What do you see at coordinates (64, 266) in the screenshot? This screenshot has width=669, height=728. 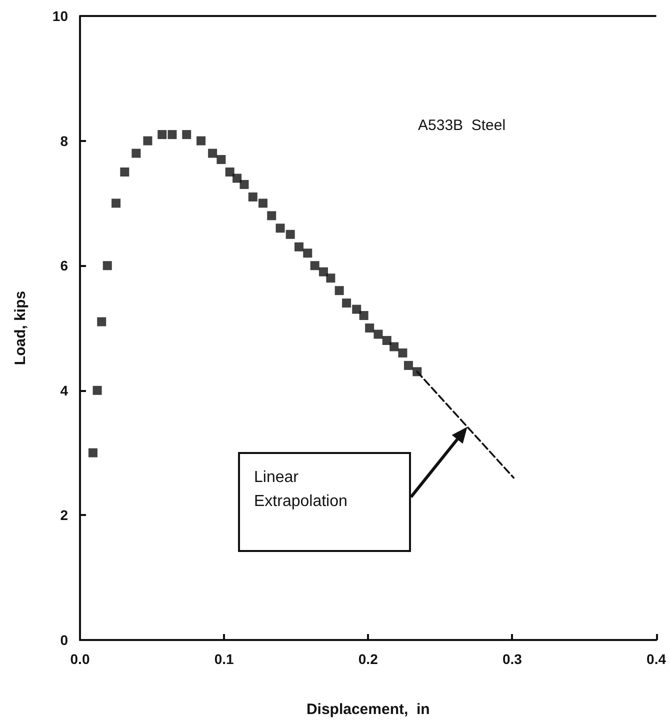 I see `y-tick-label: 6` at bounding box center [64, 266].